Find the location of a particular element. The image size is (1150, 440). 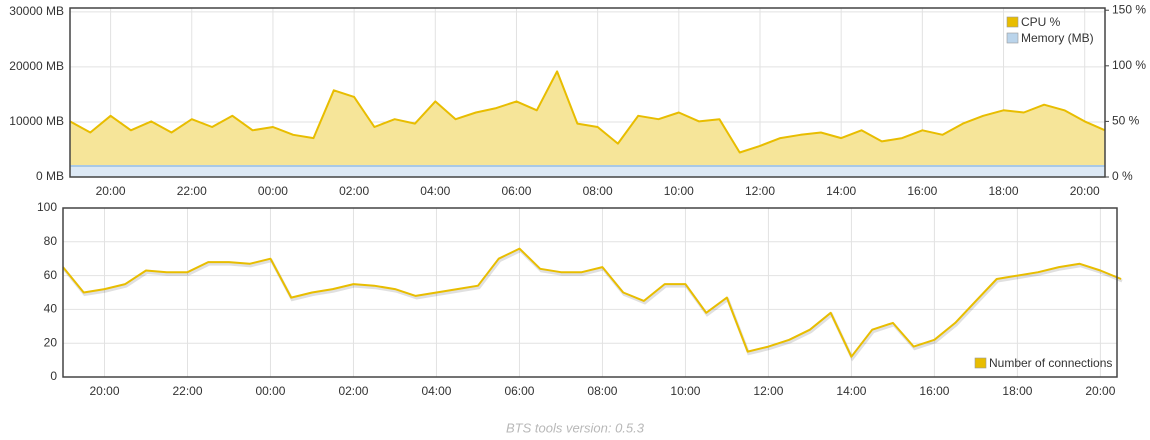

y-tick-label: 20 is located at coordinates (51, 342).